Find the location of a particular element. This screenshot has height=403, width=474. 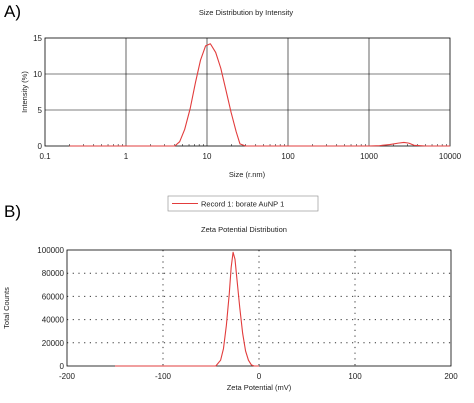

y-tick-label: 80000 is located at coordinates (53, 273).